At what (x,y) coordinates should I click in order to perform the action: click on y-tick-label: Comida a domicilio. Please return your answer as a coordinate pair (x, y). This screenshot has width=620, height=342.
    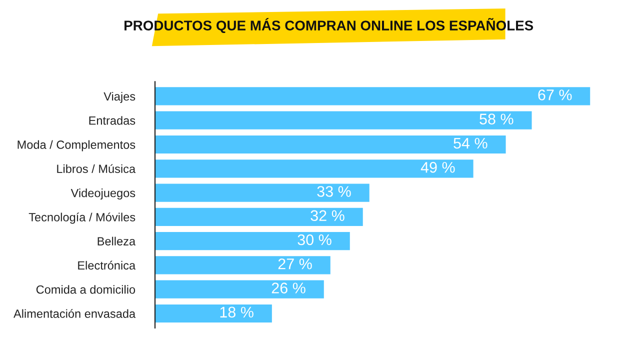
    Looking at the image, I should click on (86, 289).